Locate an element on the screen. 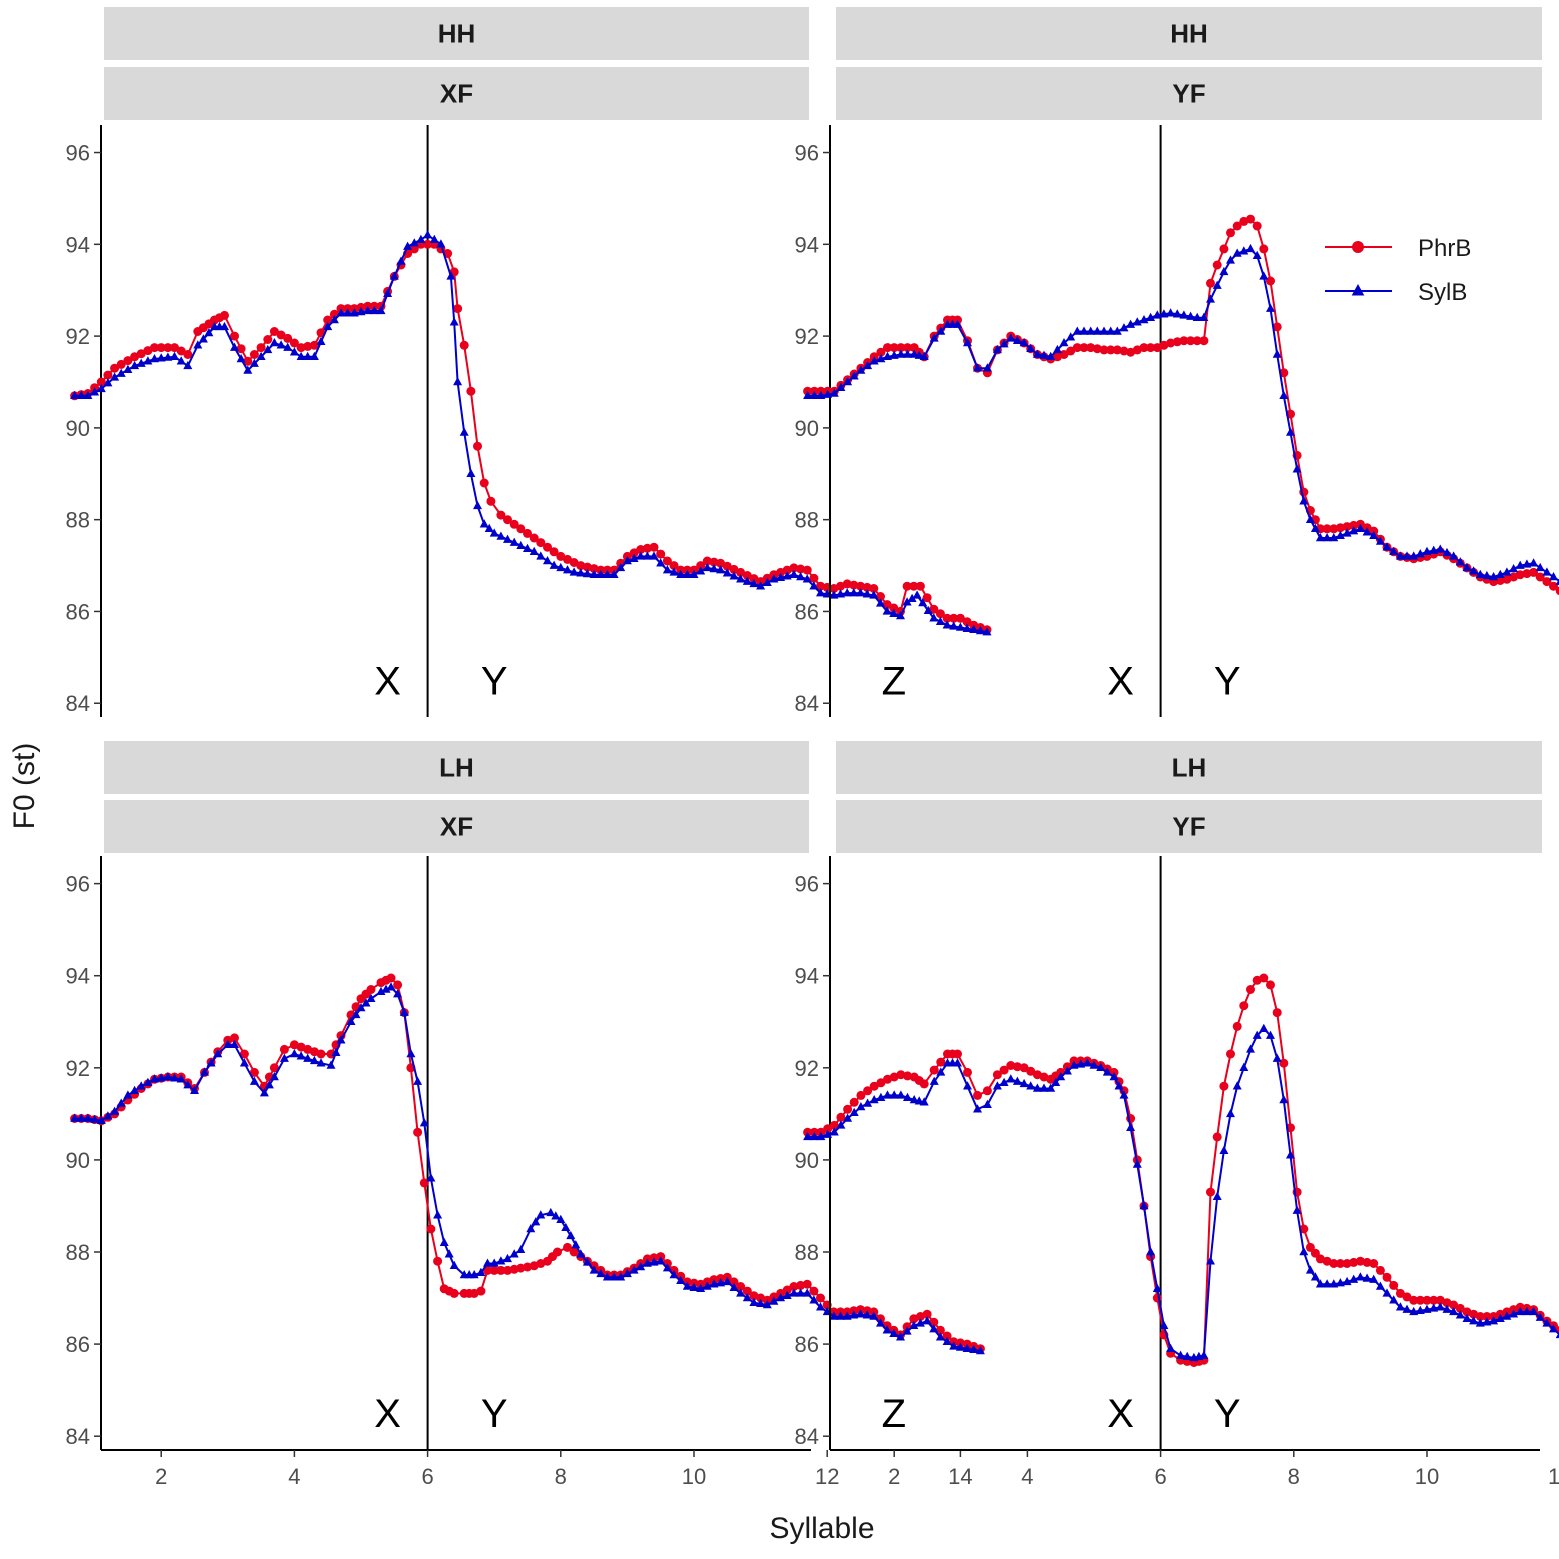 The height and width of the screenshot is (1559, 1559). y-tick-label: 86 is located at coordinates (807, 611).